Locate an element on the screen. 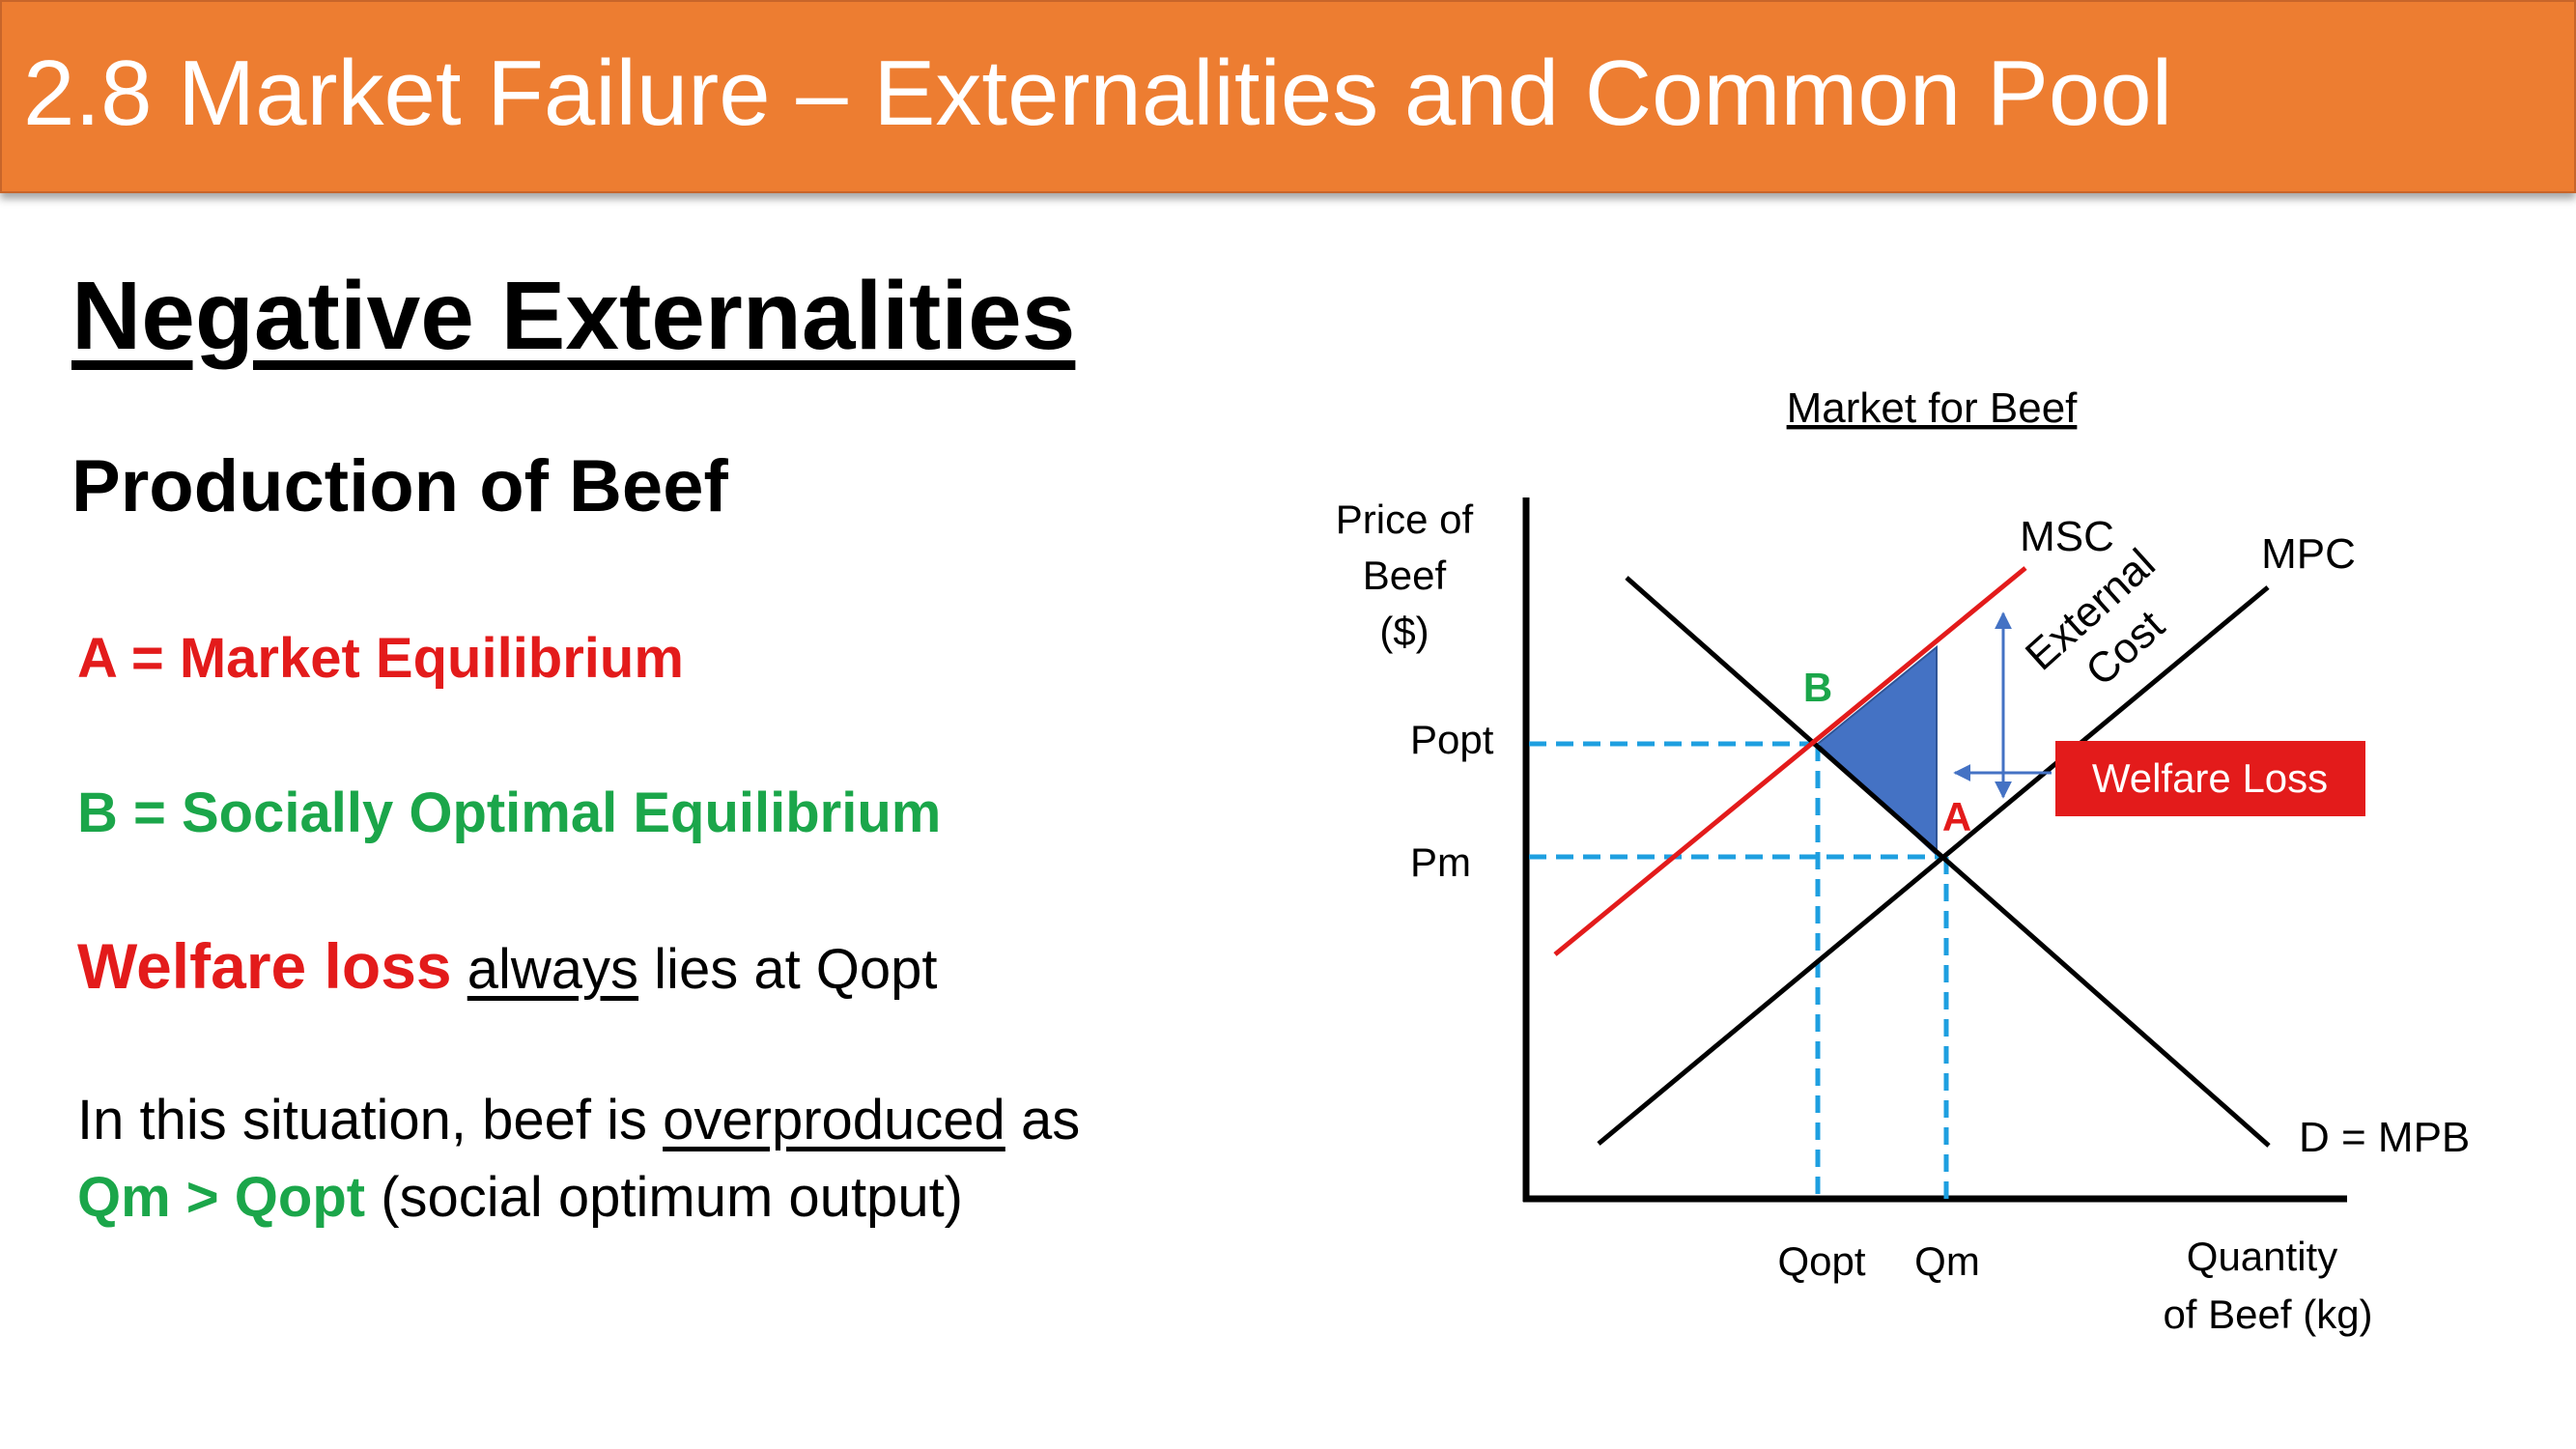  explanation-line-2: Qm > Qopt (social optimum output) is located at coordinates (520, 1197).